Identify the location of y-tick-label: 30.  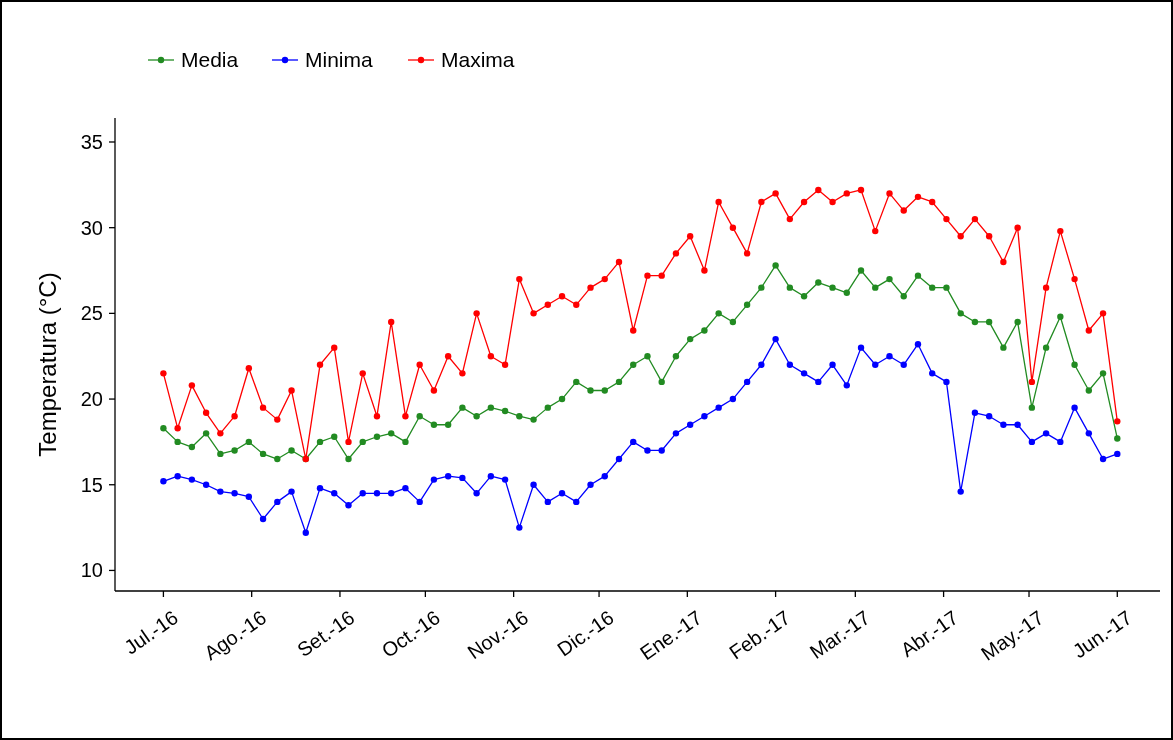
(91, 227).